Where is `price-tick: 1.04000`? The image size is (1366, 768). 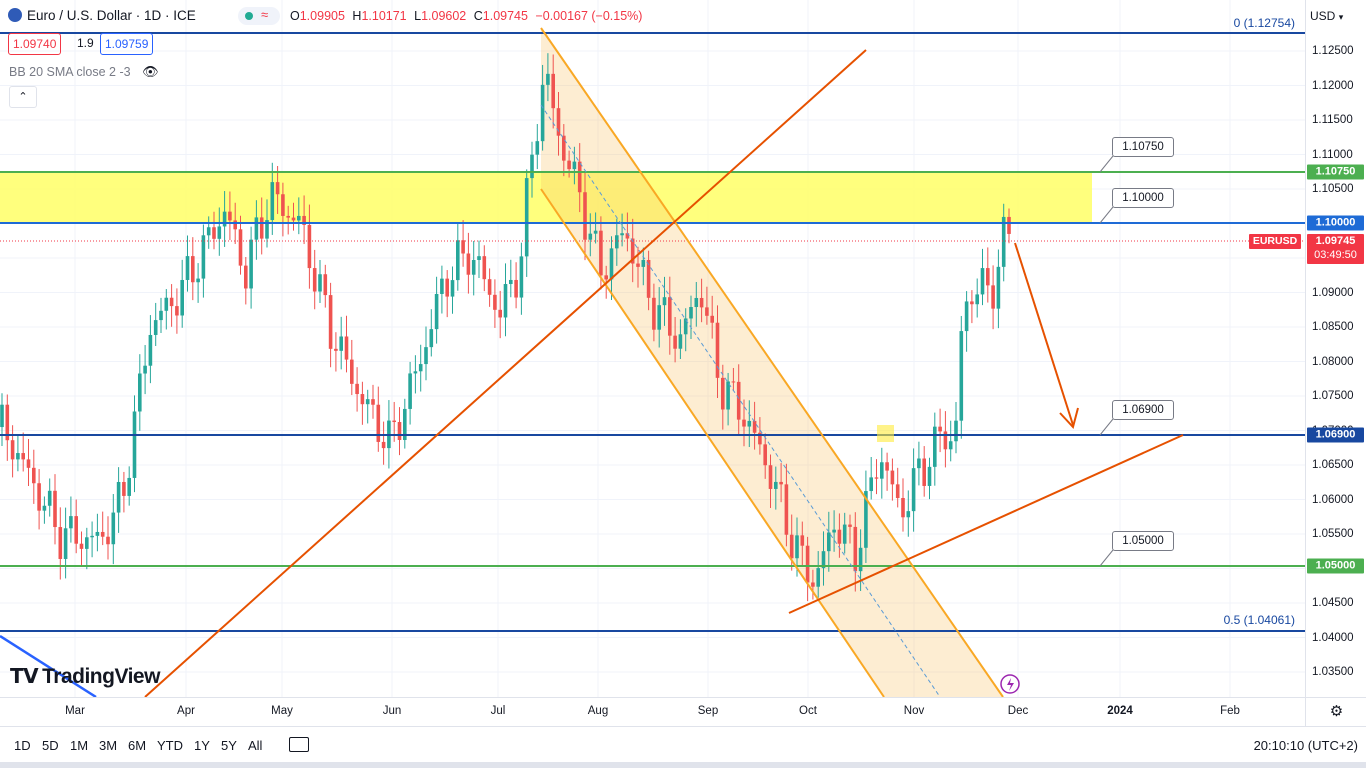 price-tick: 1.04000 is located at coordinates (1333, 637).